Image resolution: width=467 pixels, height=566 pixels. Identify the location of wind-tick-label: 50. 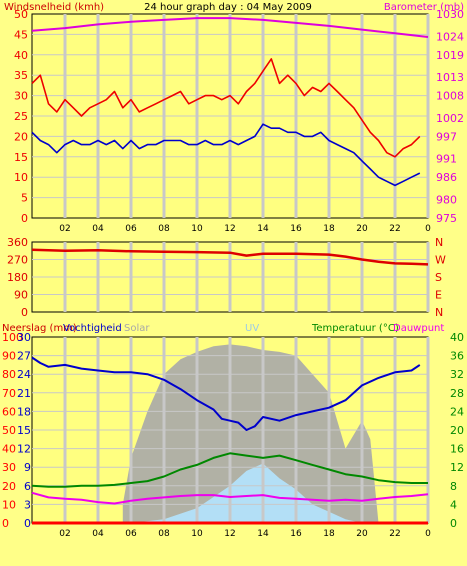
(21, 14).